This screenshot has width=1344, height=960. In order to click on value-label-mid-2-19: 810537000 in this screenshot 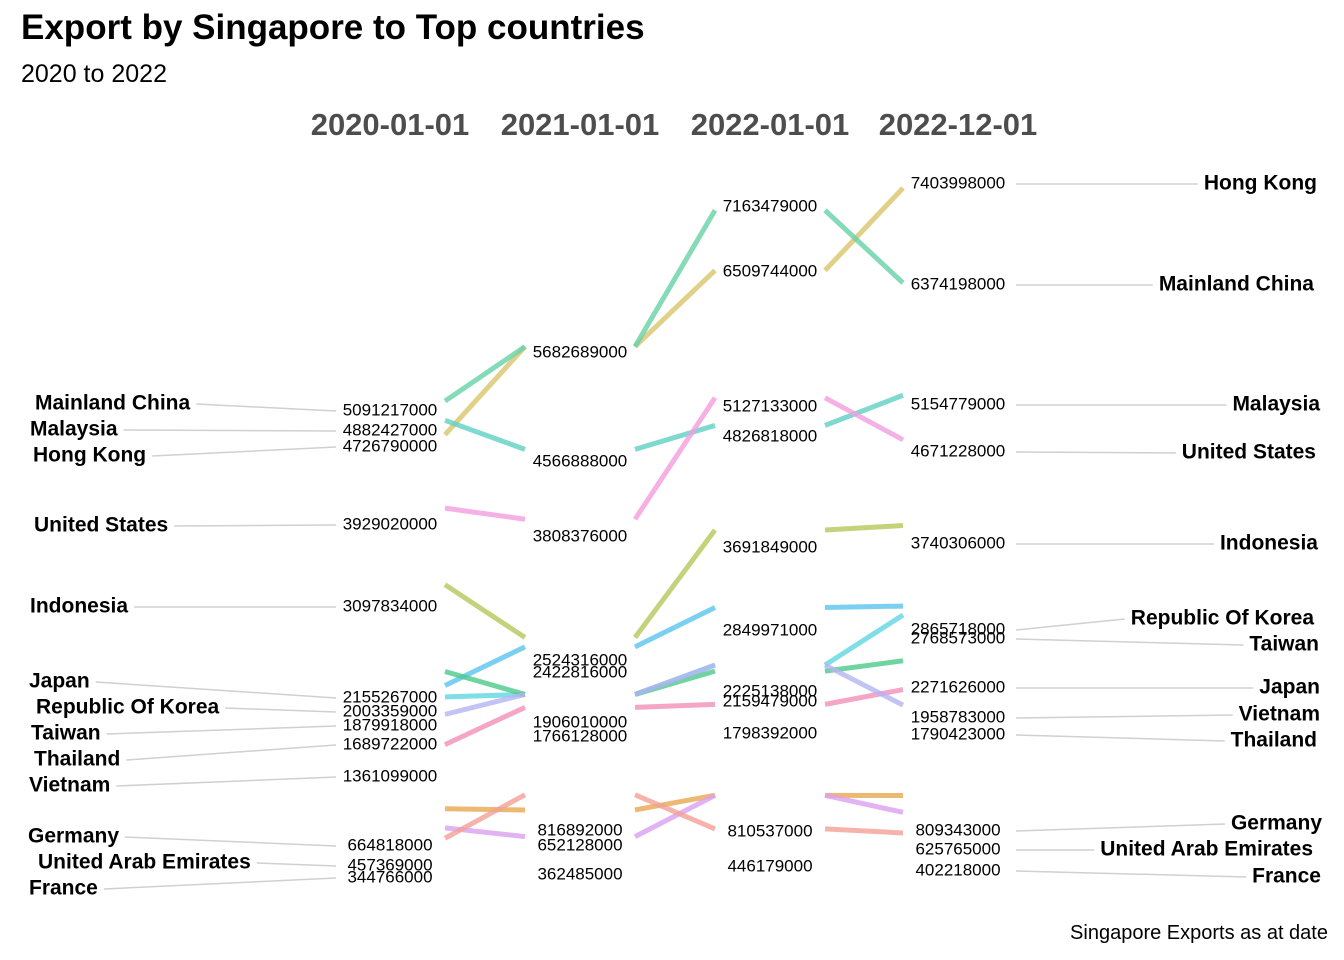, I will do `click(769, 830)`.